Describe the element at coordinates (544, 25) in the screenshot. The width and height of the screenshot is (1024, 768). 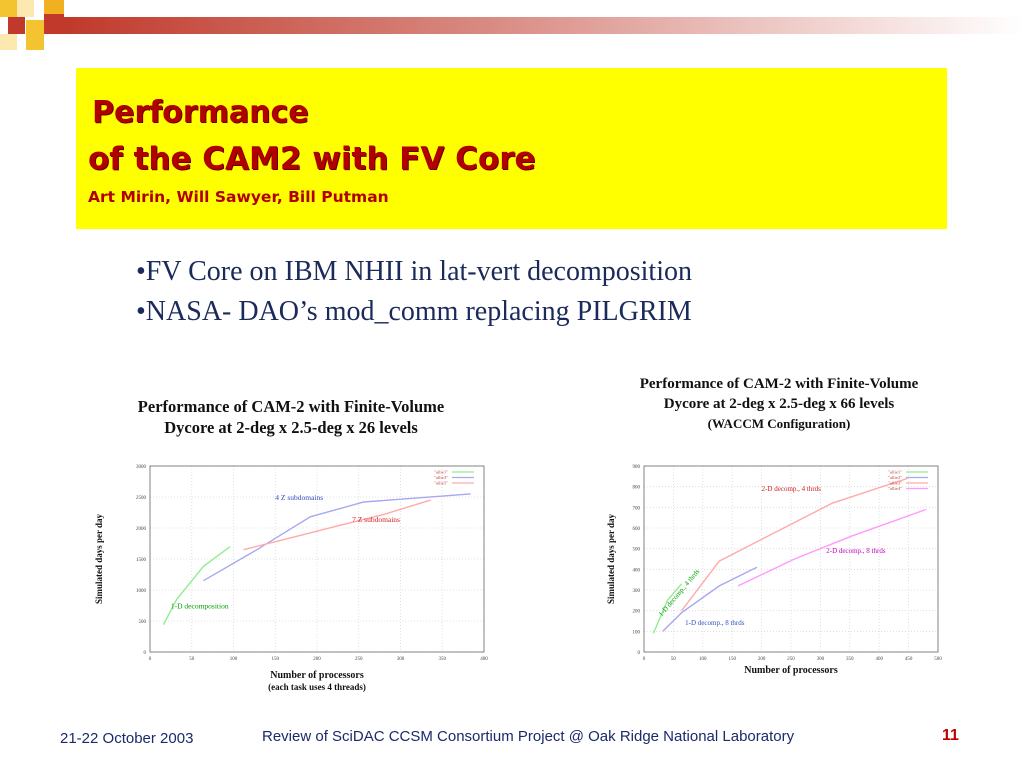
I see `header-fade-bar` at that location.